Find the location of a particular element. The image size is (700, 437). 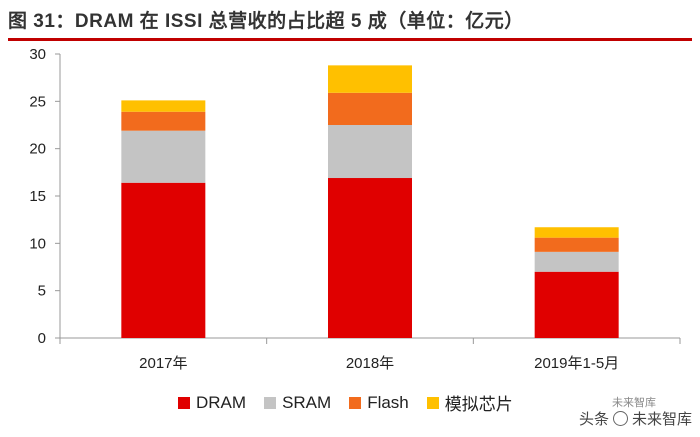

legend-item-sram: SRAM is located at coordinates (297, 402).